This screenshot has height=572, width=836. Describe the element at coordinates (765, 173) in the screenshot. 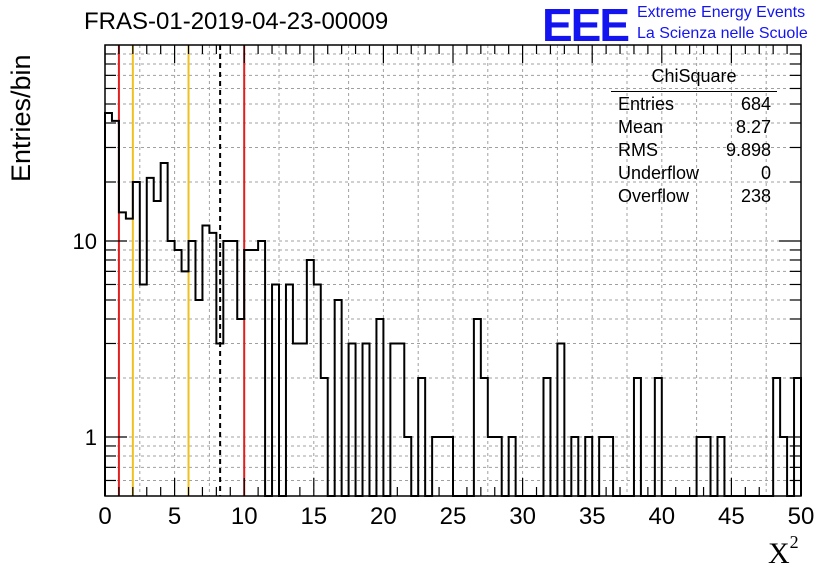

I see `stats-value: 0` at that location.